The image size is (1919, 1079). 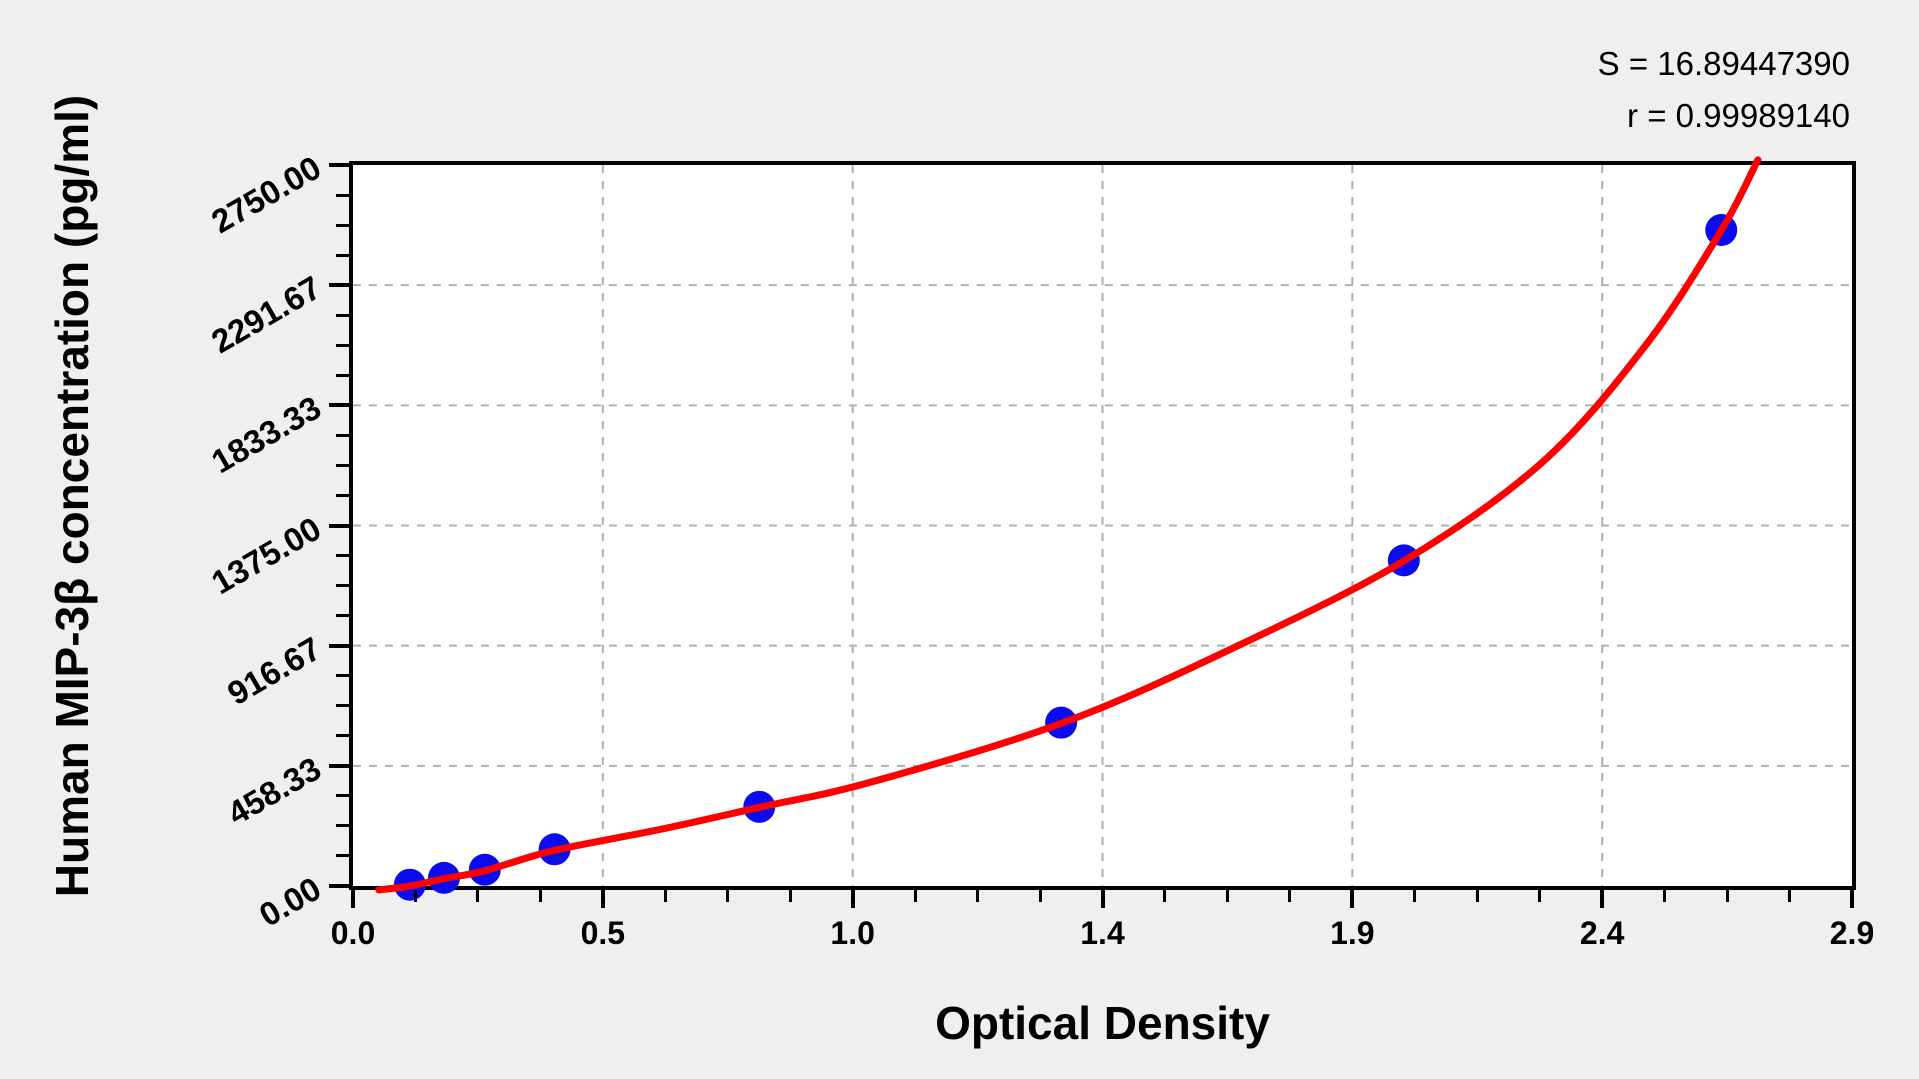 I want to click on x-tick-label: 1.4, so click(x=1102, y=933).